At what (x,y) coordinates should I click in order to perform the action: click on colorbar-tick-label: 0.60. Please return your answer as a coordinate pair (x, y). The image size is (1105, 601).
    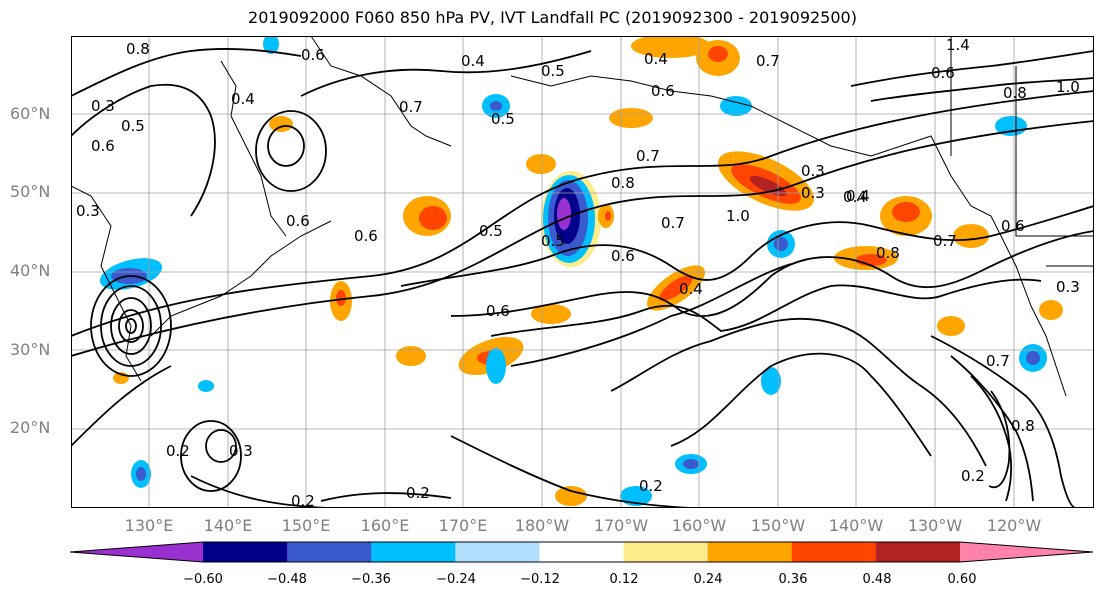
    Looking at the image, I should click on (962, 579).